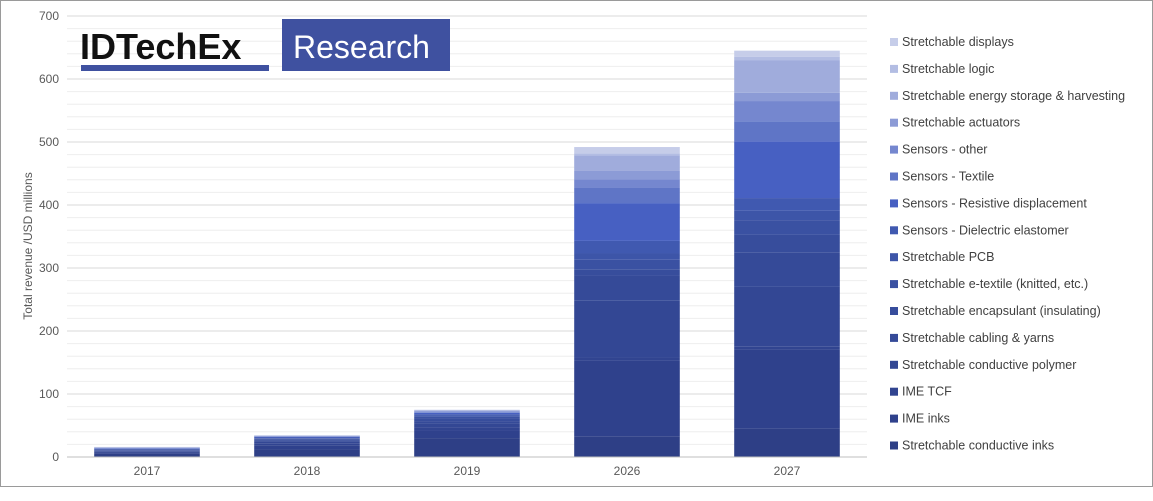 The width and height of the screenshot is (1153, 501). I want to click on legend-label: Sensors - Textile, so click(948, 177).